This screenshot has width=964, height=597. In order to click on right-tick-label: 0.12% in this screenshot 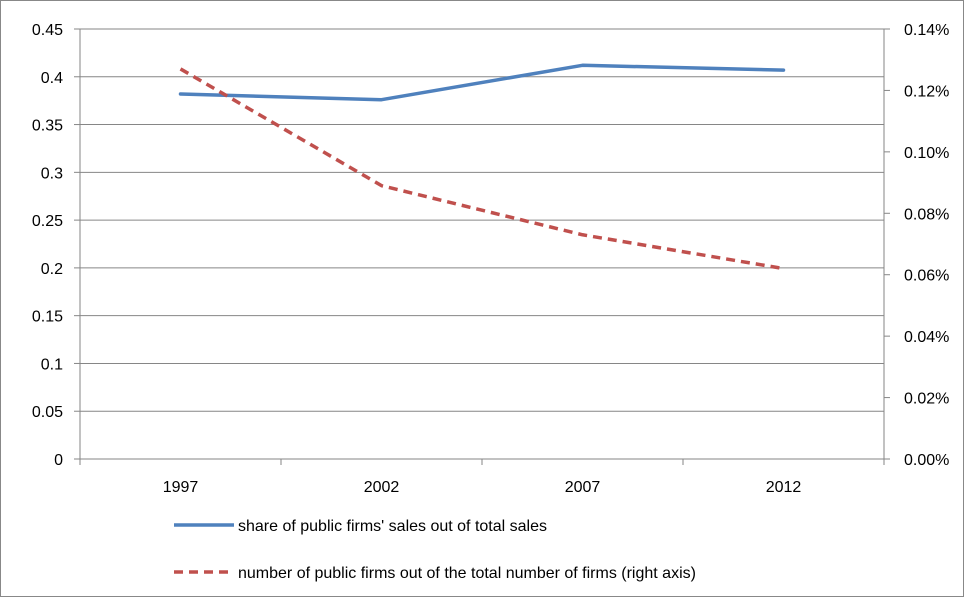, I will do `click(926, 91)`.